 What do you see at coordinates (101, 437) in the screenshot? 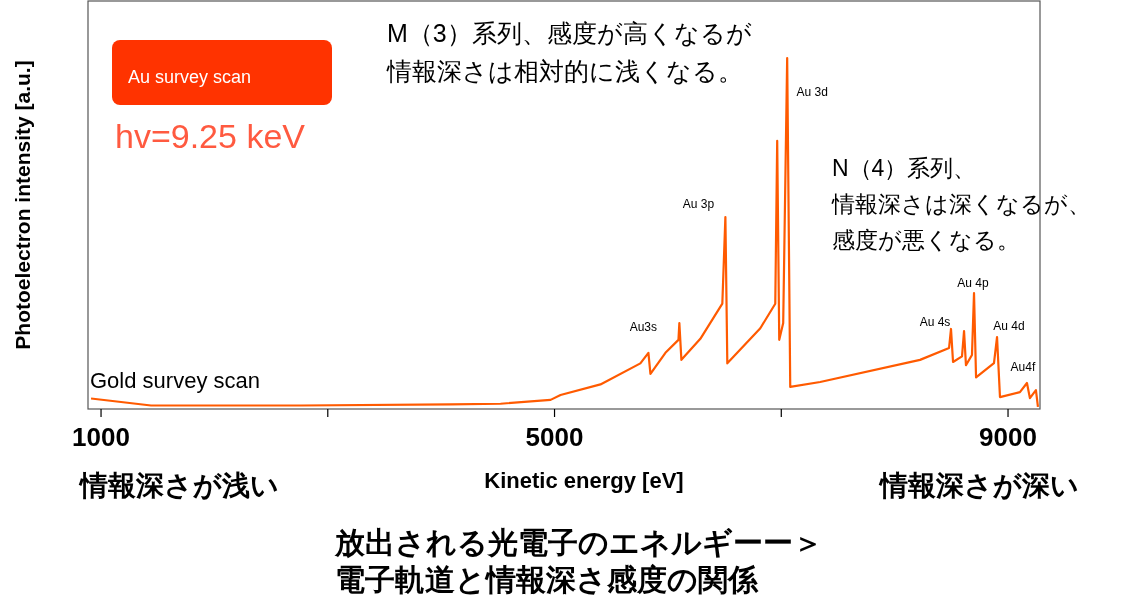
I see `x-tick-label: 1000` at bounding box center [101, 437].